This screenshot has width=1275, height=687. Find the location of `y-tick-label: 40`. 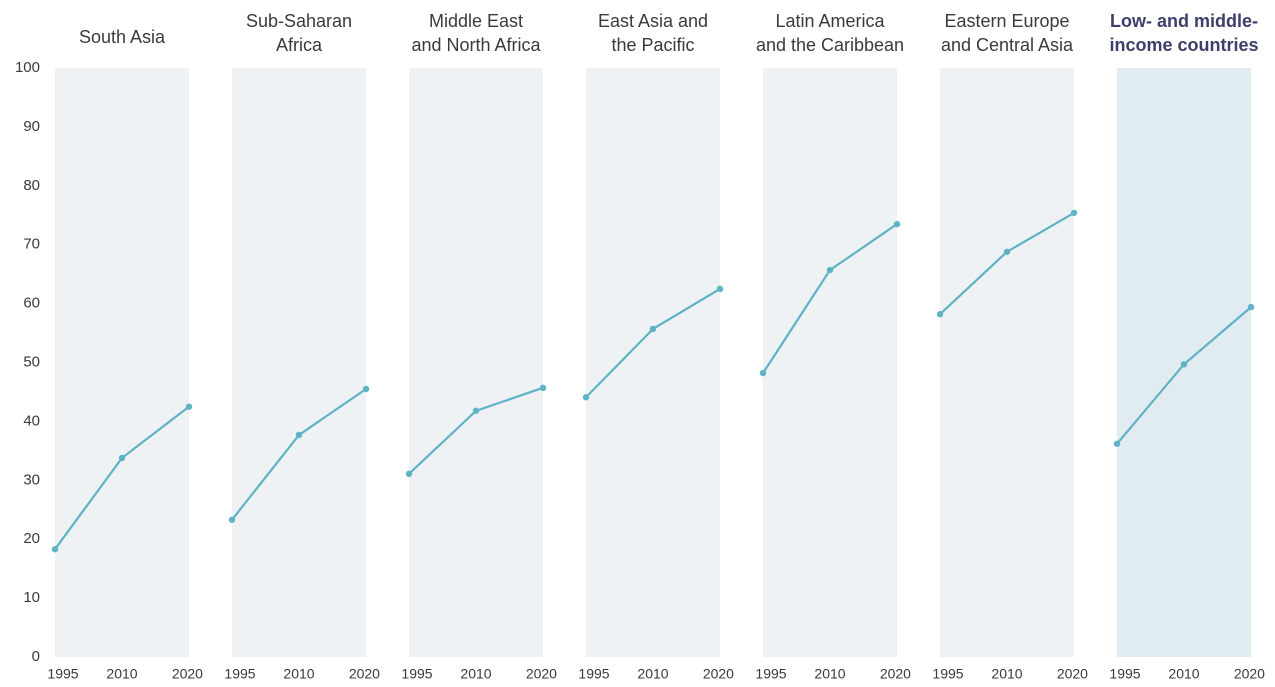

y-tick-label: 40 is located at coordinates (31, 420).